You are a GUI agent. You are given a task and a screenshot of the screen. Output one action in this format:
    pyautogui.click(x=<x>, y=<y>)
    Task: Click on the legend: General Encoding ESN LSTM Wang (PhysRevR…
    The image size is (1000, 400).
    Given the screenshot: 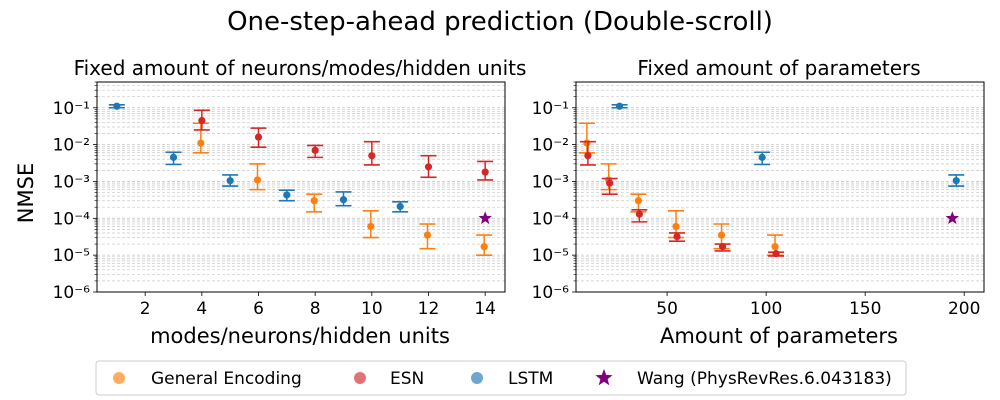 What is the action you would take?
    pyautogui.click(x=501, y=378)
    